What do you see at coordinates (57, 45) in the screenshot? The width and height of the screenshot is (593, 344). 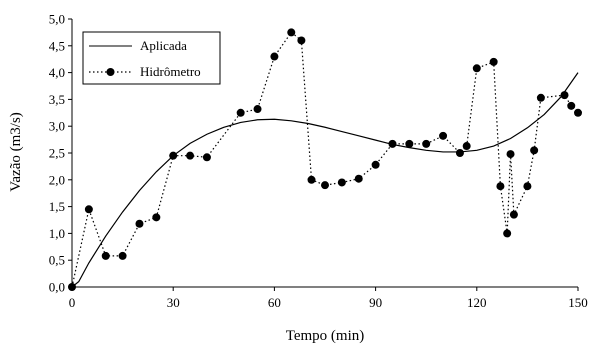 I see `y-tick-label: 4,5` at bounding box center [57, 45].